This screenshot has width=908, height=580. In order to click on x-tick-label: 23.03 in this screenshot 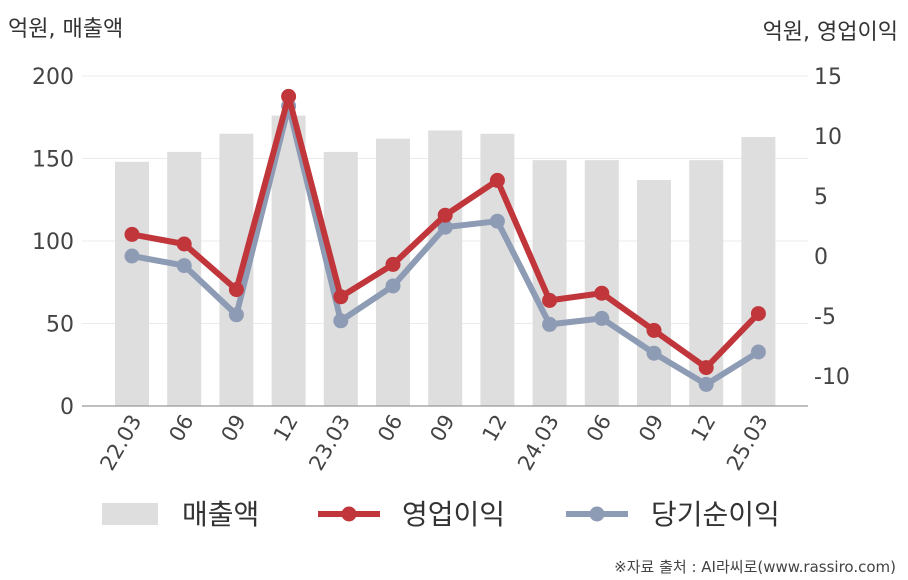, I will do `click(329, 443)`.